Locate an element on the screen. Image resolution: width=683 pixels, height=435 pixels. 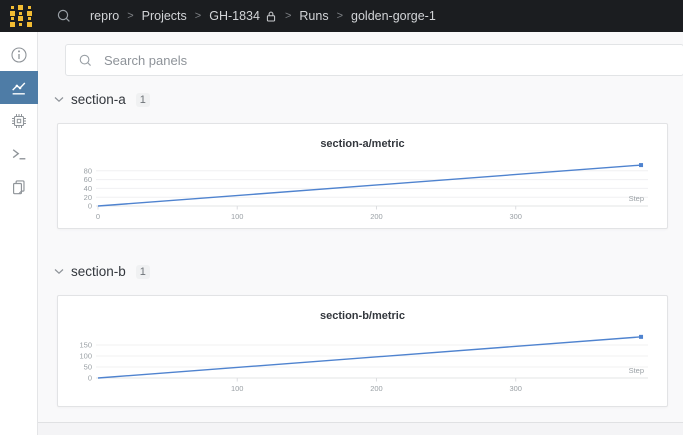
lock-icon is located at coordinates (271, 16).